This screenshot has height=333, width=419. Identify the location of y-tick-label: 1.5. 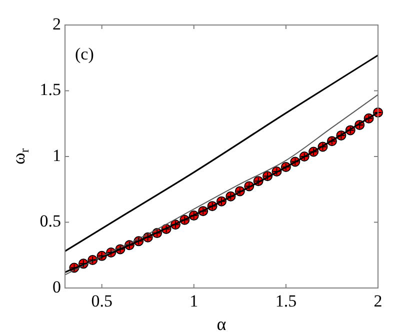
(50, 90).